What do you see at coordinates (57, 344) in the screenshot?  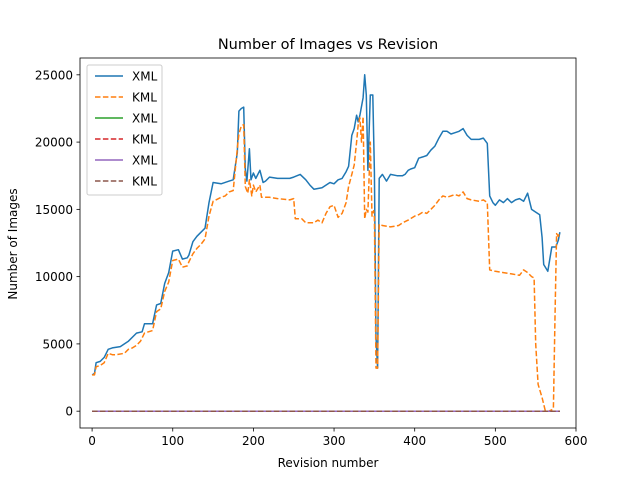 I see `y-tick-label: 5000` at bounding box center [57, 344].